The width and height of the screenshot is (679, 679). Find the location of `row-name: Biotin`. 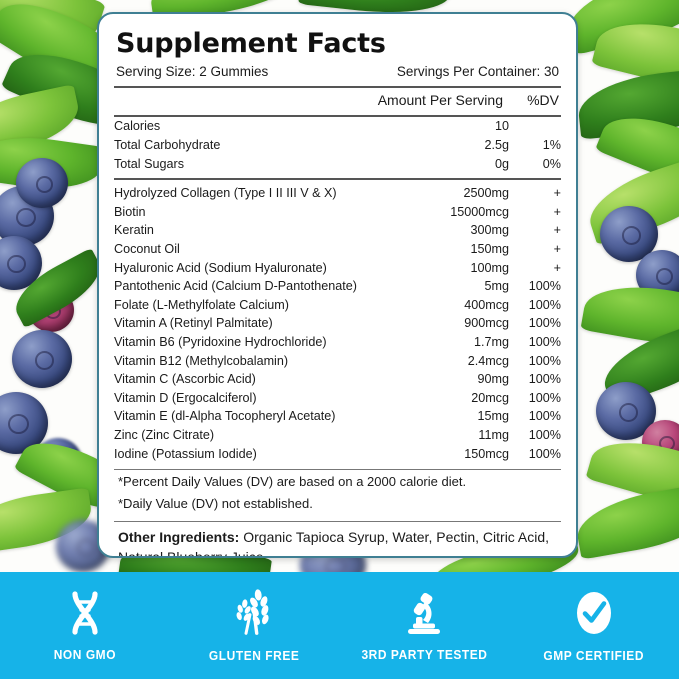

row-name: Biotin is located at coordinates (130, 211).